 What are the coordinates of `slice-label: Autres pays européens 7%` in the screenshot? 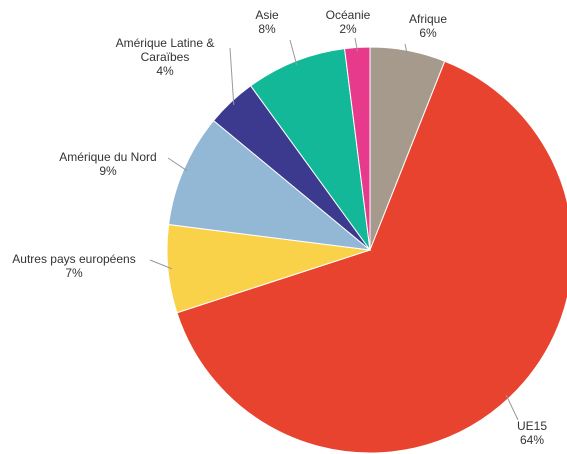 It's located at (77, 266).